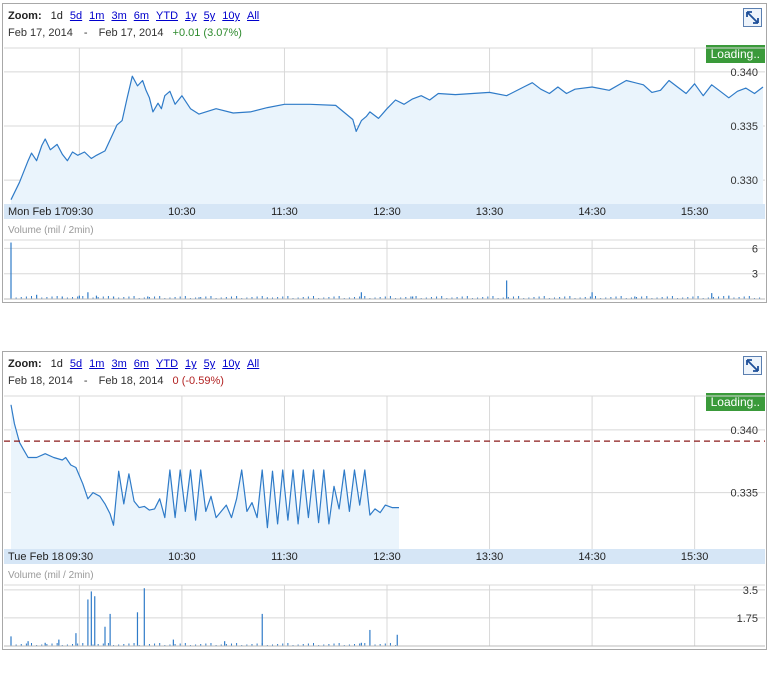 This screenshot has height=700, width=768. I want to click on price-area, so click(205, 476).